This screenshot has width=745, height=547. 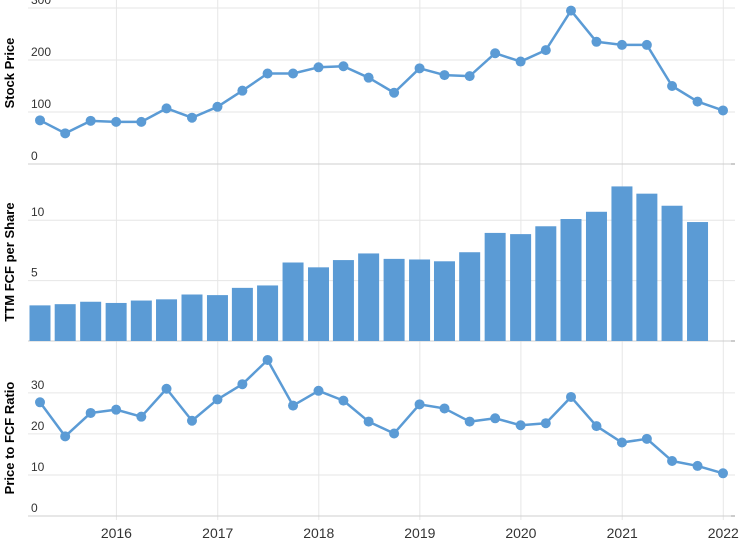 What do you see at coordinates (41, 104) in the screenshot?
I see `y-tick-label: 100` at bounding box center [41, 104].